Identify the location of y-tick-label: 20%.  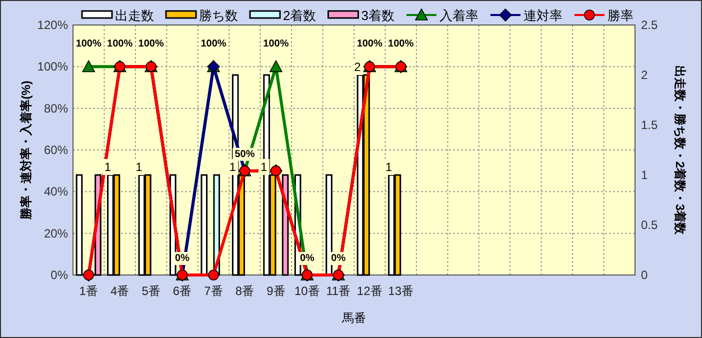
(56, 233).